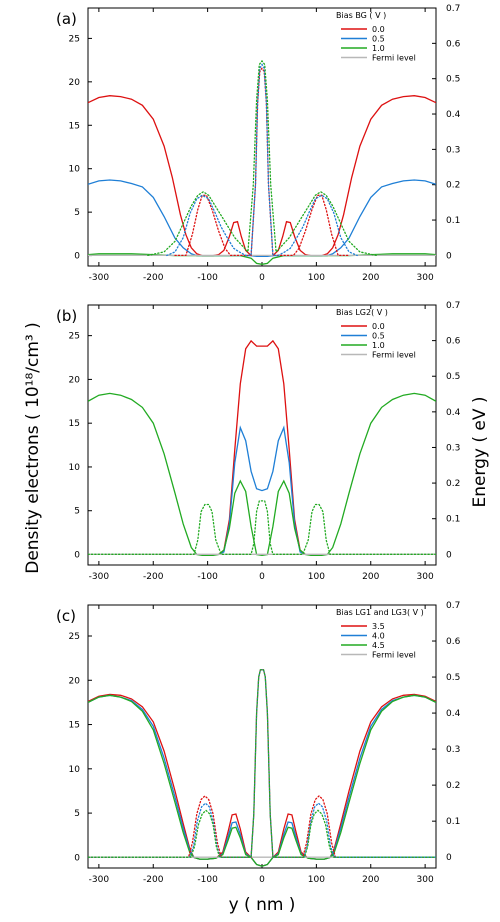  I want to click on shared-y-label-right: Energy ( eV ), so click(480, 451).